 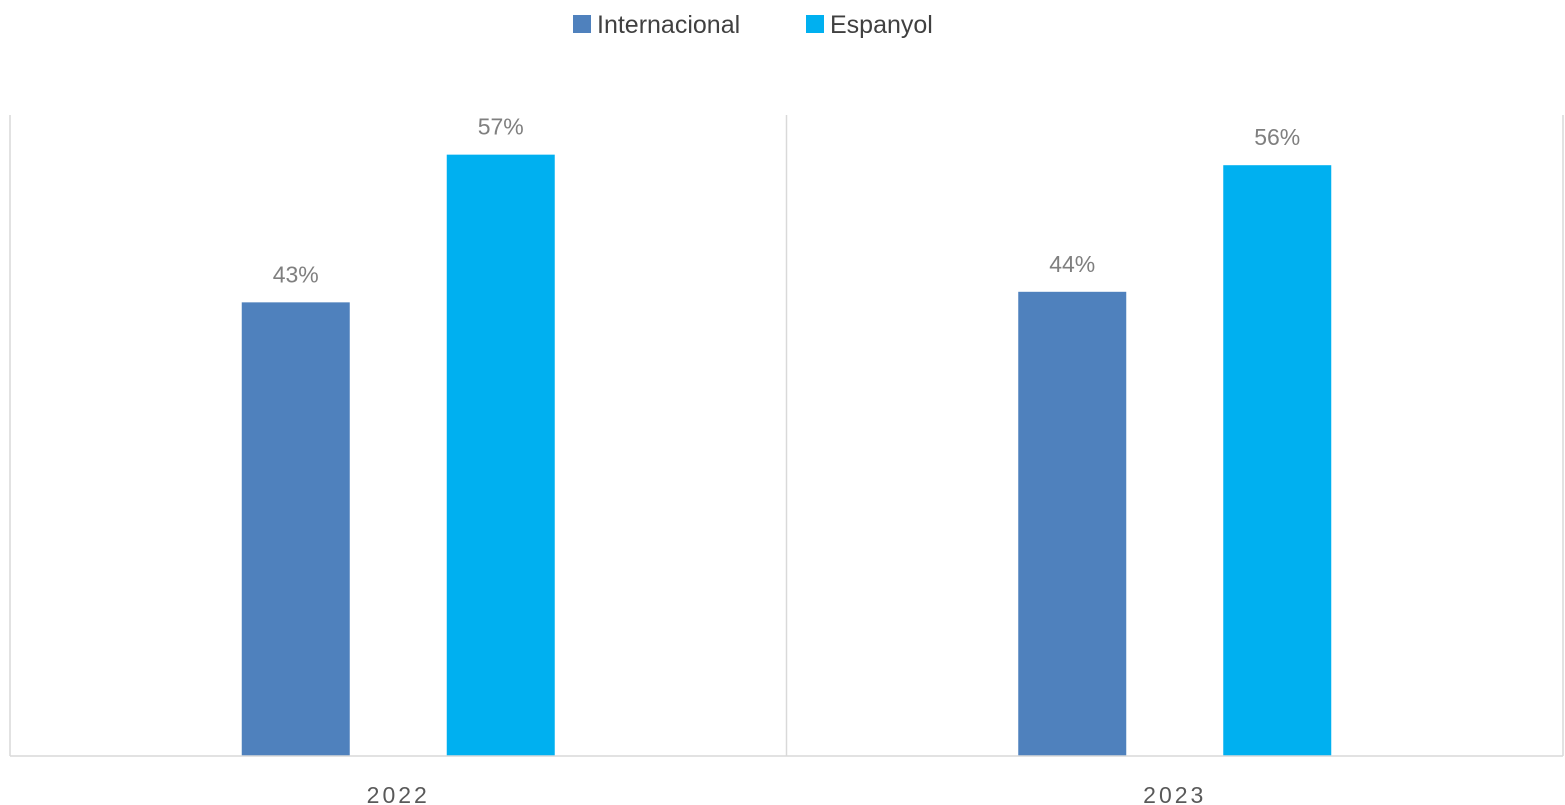 What do you see at coordinates (1277, 137) in the screenshot?
I see `data-label-espanyol-2023: 56%` at bounding box center [1277, 137].